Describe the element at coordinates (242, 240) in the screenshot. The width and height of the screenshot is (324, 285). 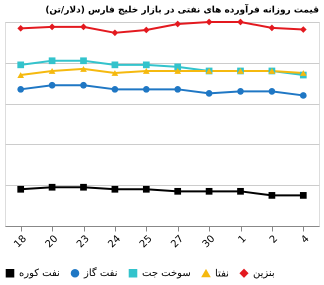
I see `x-tick-label: 1` at that location.